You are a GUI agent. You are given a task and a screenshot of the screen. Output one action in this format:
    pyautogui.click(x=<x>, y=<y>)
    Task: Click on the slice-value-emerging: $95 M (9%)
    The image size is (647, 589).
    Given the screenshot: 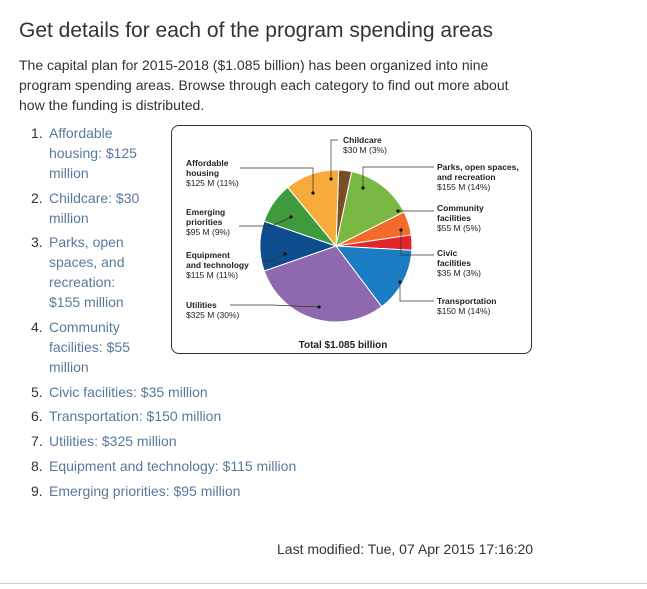 What is the action you would take?
    pyautogui.click(x=208, y=232)
    